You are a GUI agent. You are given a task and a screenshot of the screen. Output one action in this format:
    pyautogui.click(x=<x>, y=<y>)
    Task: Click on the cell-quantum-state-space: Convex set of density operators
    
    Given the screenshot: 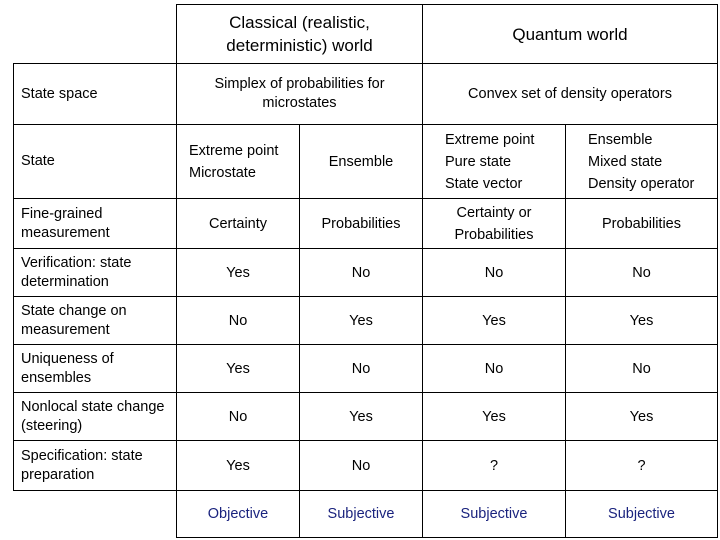 What is the action you would take?
    pyautogui.click(x=570, y=94)
    